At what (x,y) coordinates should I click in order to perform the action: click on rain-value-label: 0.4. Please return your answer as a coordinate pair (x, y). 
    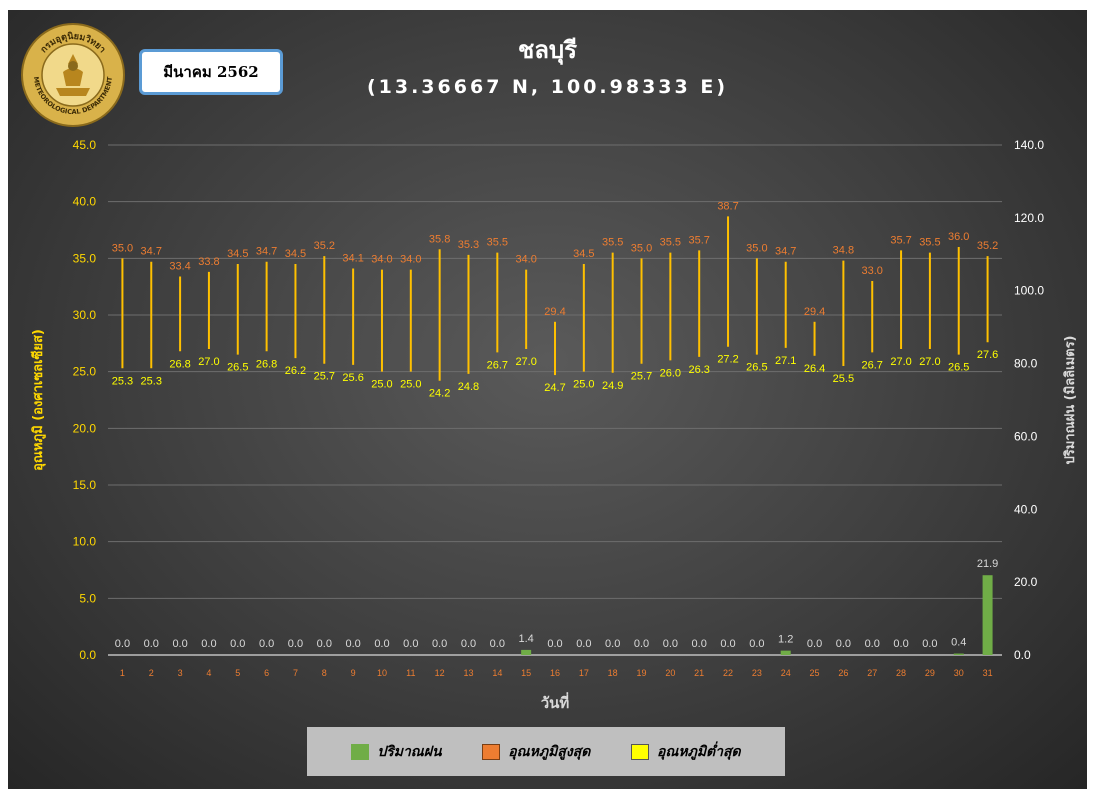
    Looking at the image, I should click on (958, 643).